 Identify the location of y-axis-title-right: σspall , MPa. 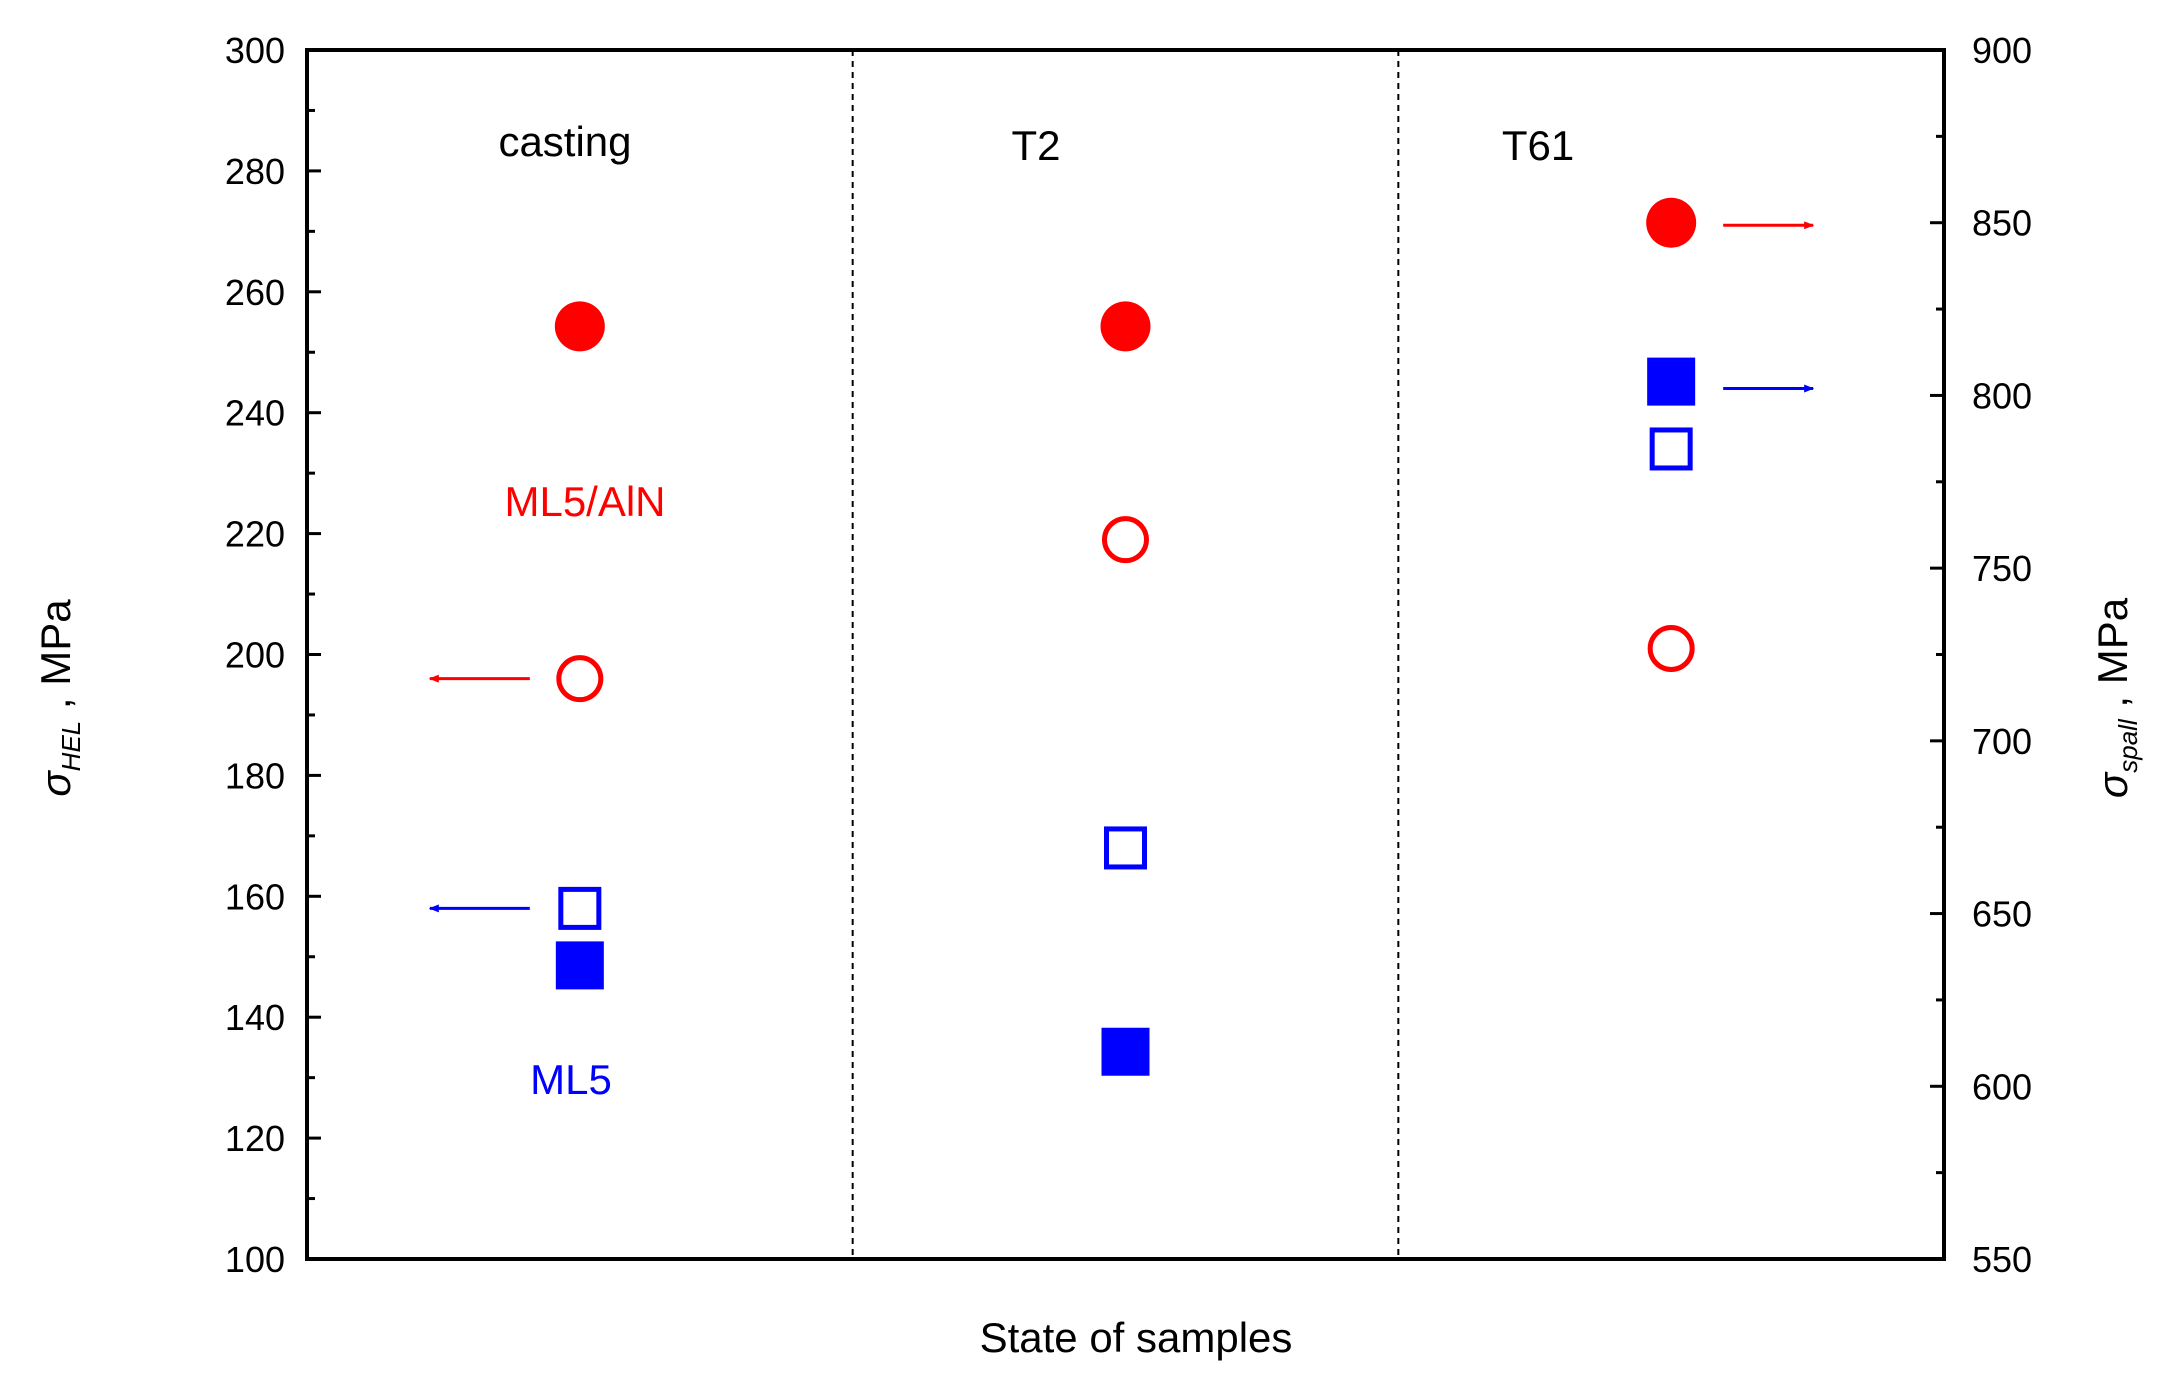
(2116, 697).